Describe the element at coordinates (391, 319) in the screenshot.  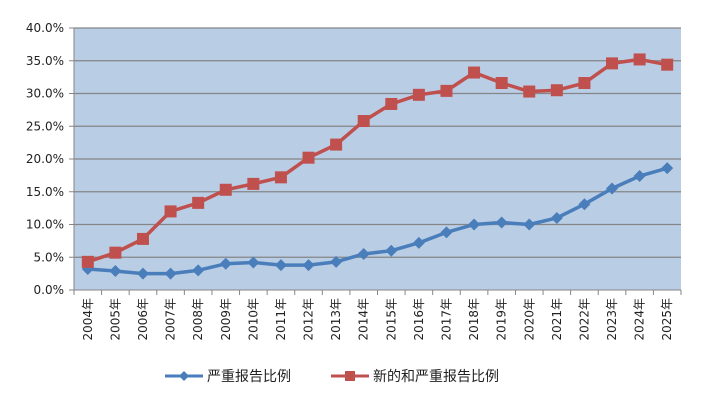
I see `x-tick-label: 2015年` at that location.